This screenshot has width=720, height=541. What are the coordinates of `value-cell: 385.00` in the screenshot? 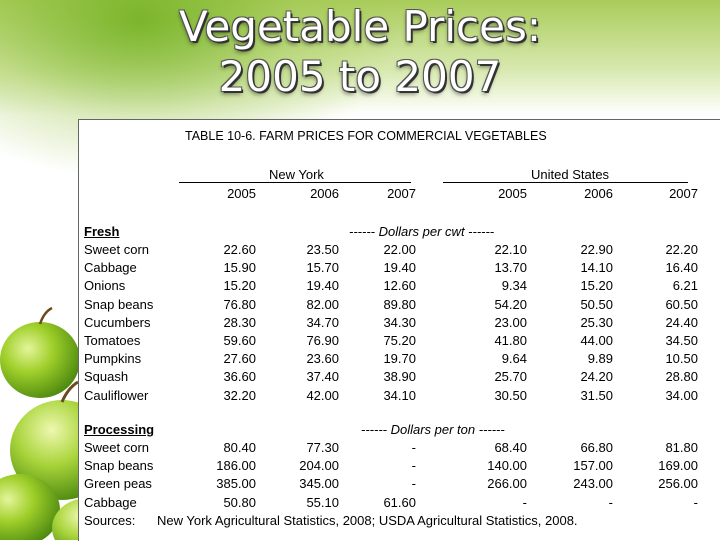 It's located at (236, 484).